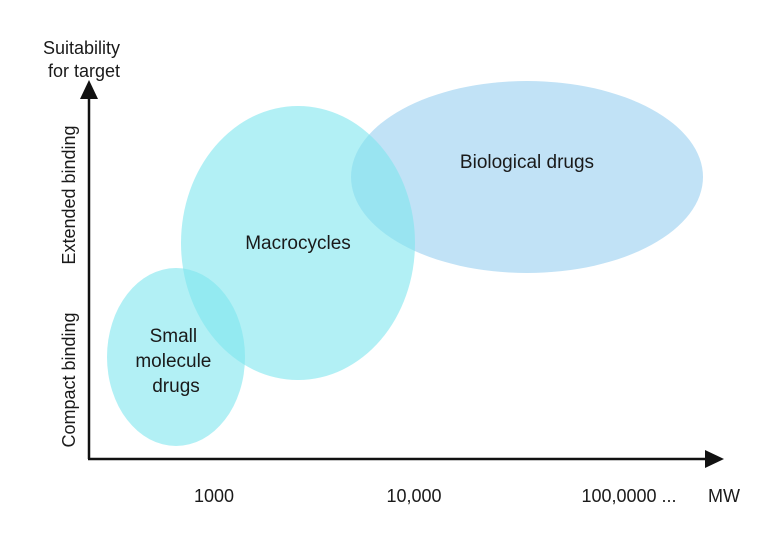  What do you see at coordinates (69, 379) in the screenshot?
I see `y-axis-label-lower: Compact binding` at bounding box center [69, 379].